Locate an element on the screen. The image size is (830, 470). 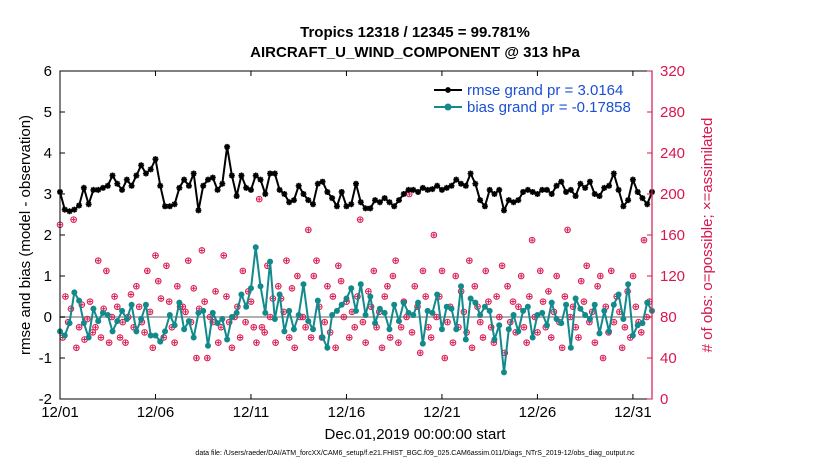
legend-bias-marker is located at coordinates (448, 107).